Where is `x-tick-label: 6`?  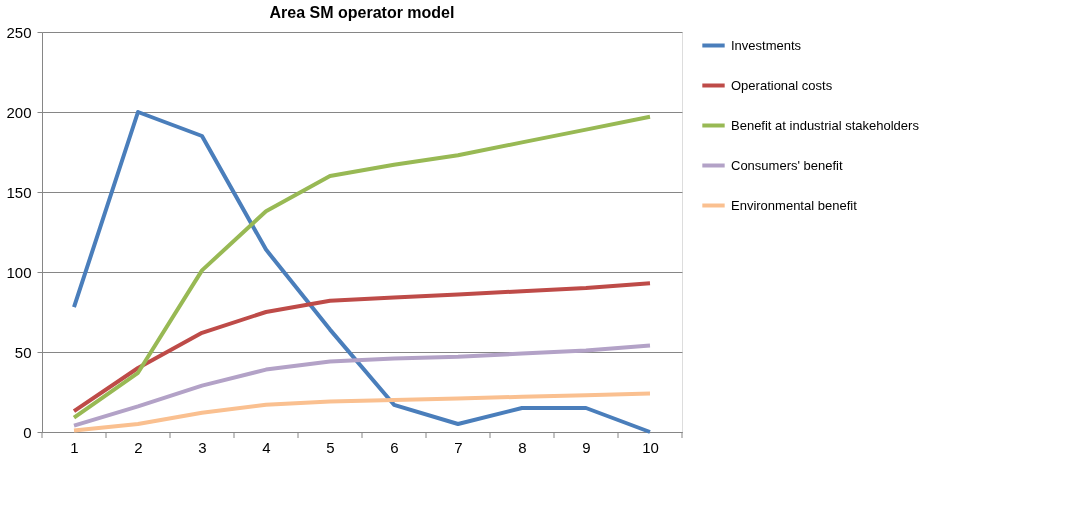 x-tick-label: 6 is located at coordinates (394, 447).